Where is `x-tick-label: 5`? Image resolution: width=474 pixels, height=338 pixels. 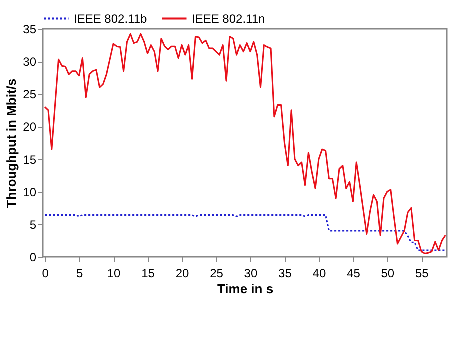
x-tick-label: 5 is located at coordinates (80, 273).